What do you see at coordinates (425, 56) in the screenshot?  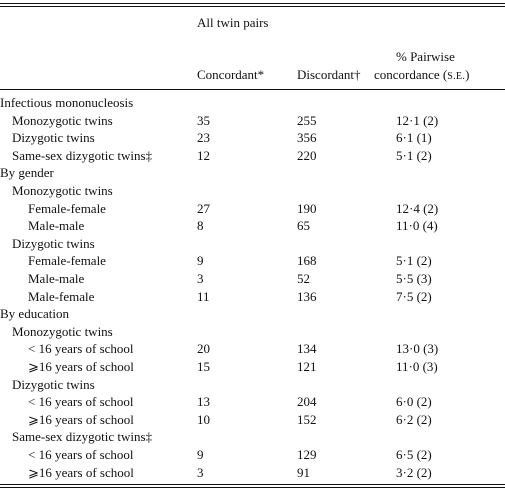 I see `header-pairwise-line1: % Pairwise` at bounding box center [425, 56].